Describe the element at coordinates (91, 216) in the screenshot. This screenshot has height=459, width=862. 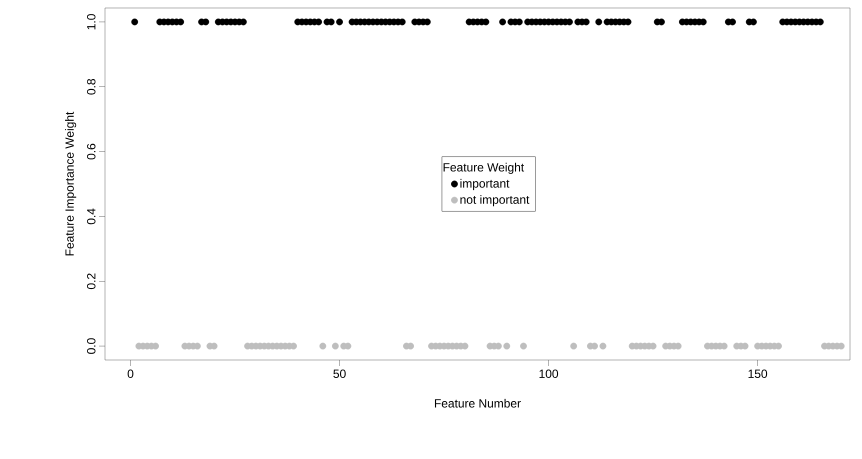
I see `y-tick-label: 0.4` at that location.